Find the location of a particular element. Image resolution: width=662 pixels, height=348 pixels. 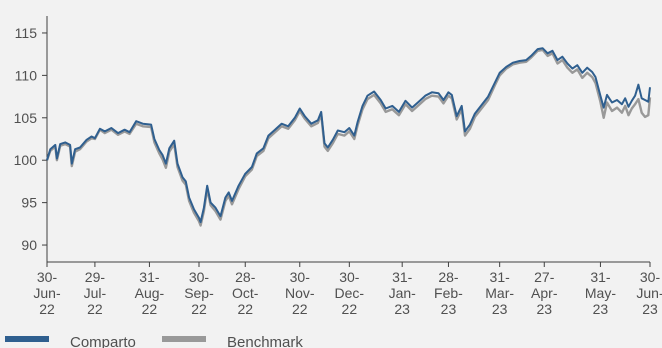

x-tick-label-line: 29- is located at coordinates (95, 277).